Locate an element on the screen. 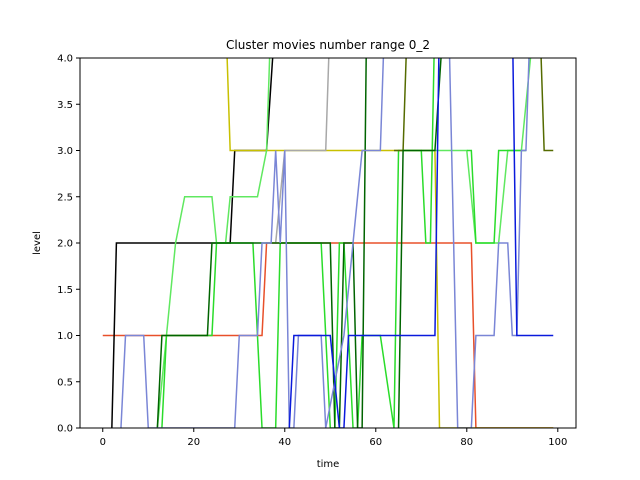  x-tick-label: 80 is located at coordinates (466, 442).